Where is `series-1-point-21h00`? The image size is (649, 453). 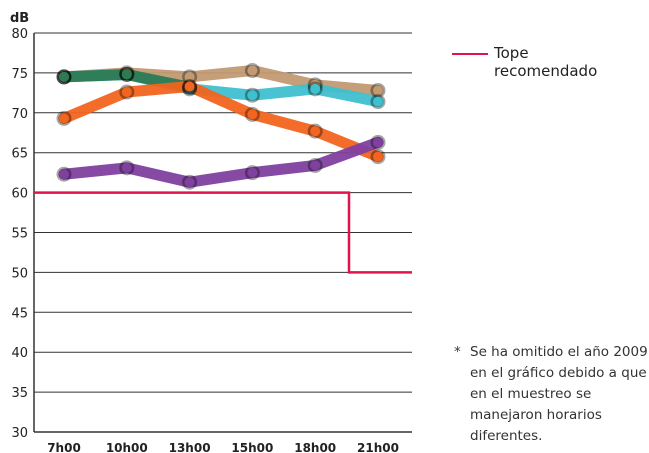 series-1-point-21h00 is located at coordinates (378, 90).